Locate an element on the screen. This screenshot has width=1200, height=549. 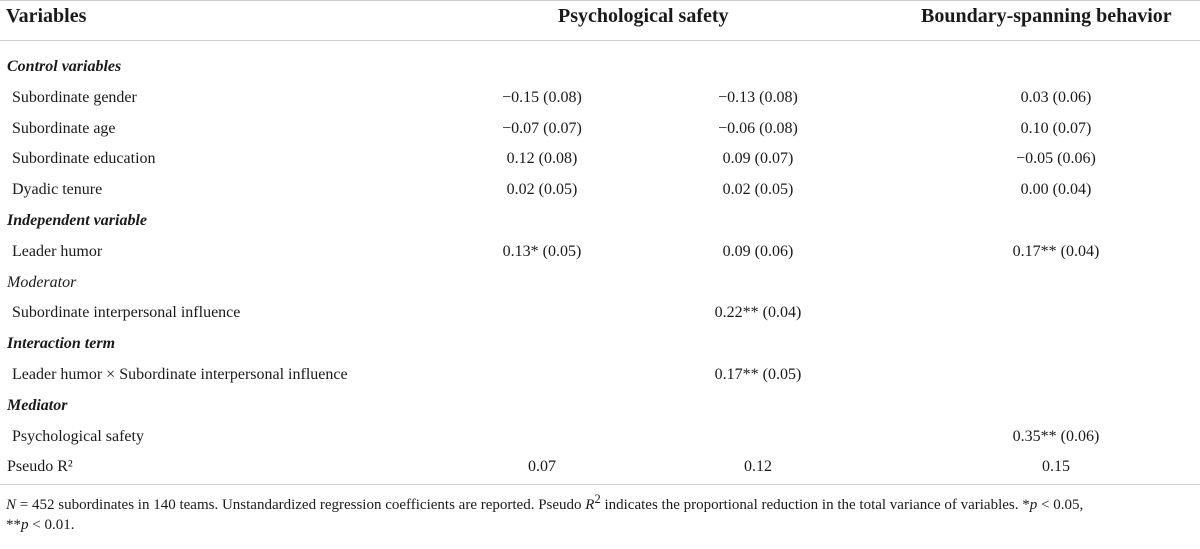
cell-bsb: 0.00 (0.04) is located at coordinates (1056, 190).